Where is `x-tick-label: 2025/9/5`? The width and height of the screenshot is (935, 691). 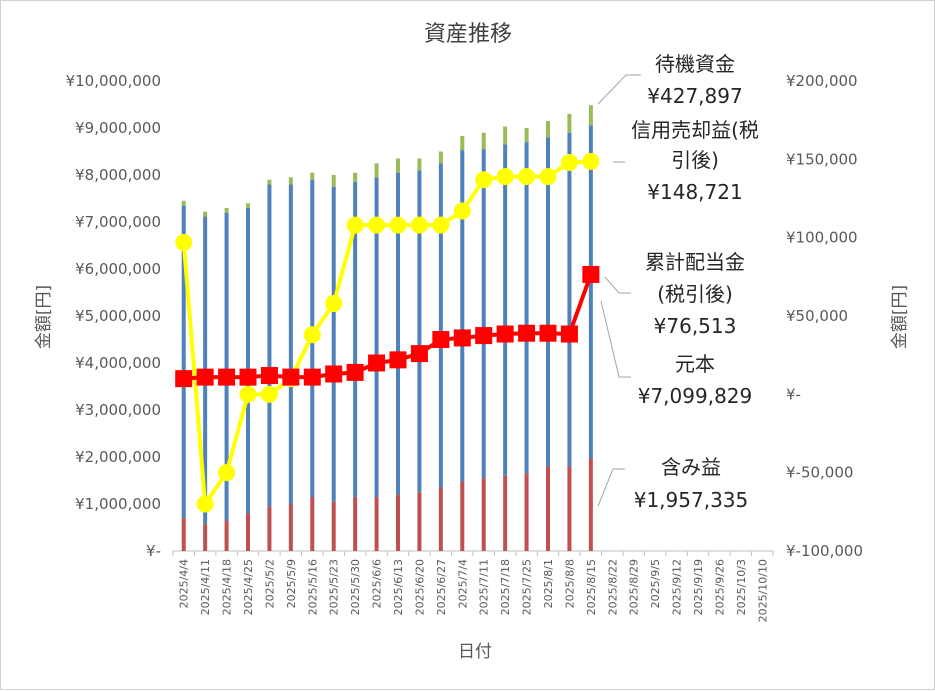
x-tick-label: 2025/9/5 is located at coordinates (655, 583).